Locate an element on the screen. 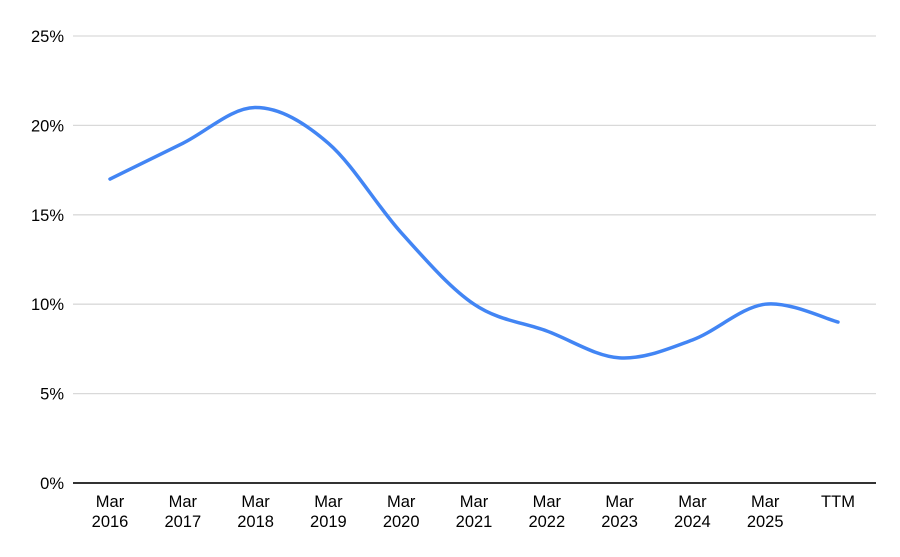 This screenshot has height=557, width=900. x-axis-tick-label: 2023 is located at coordinates (619, 522).